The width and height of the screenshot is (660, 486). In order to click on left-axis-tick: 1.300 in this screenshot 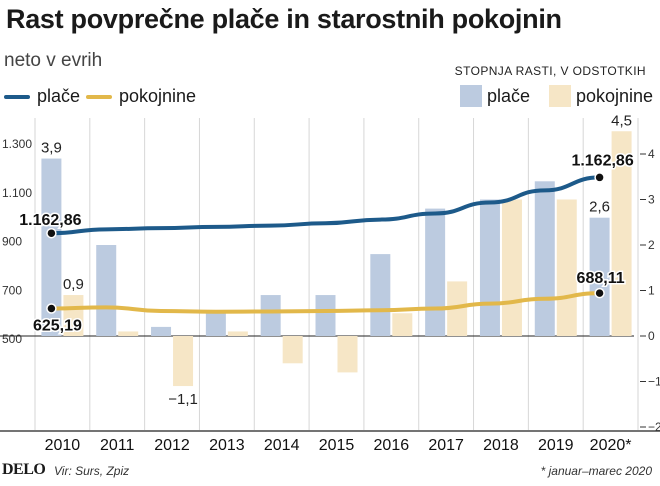, I will do `click(17, 144)`.